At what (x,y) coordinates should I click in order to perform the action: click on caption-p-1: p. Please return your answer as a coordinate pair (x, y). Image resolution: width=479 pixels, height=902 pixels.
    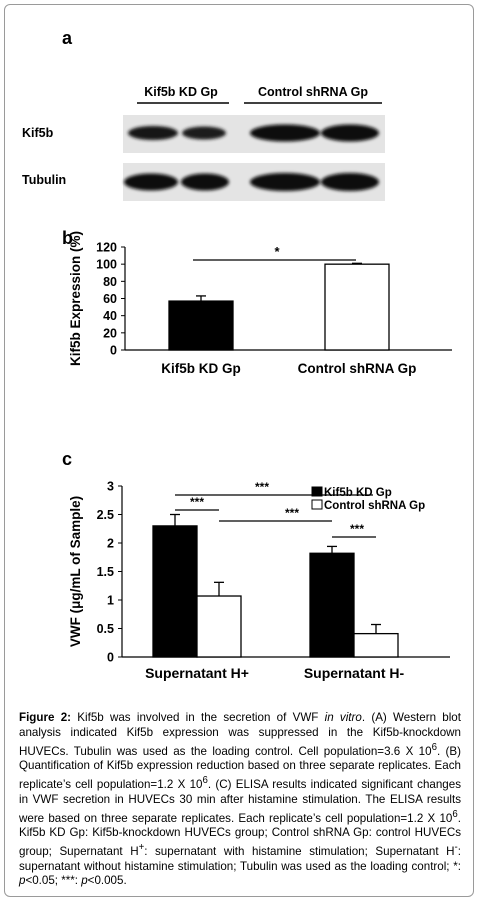
    Looking at the image, I should click on (22, 881).